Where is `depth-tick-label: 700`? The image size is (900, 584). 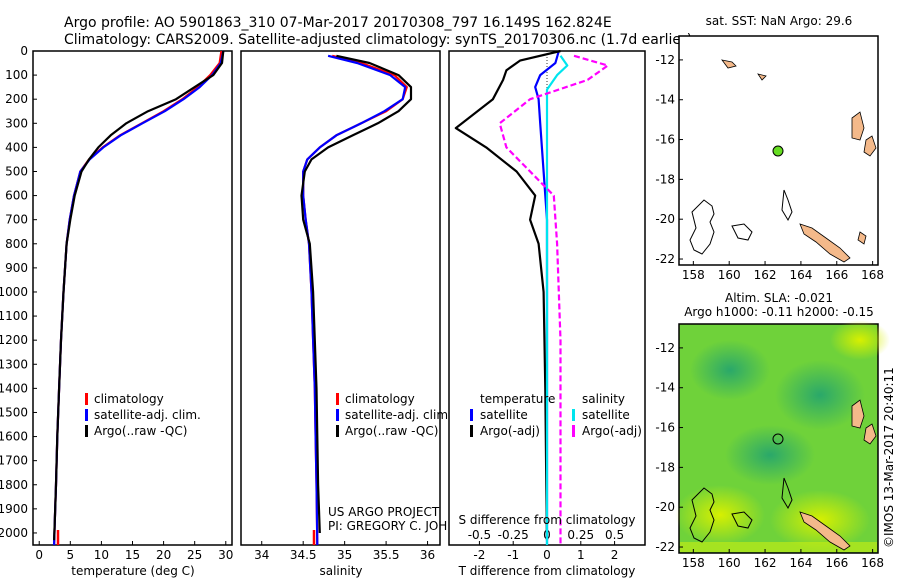 depth-tick-label: 700 is located at coordinates (16, 220).